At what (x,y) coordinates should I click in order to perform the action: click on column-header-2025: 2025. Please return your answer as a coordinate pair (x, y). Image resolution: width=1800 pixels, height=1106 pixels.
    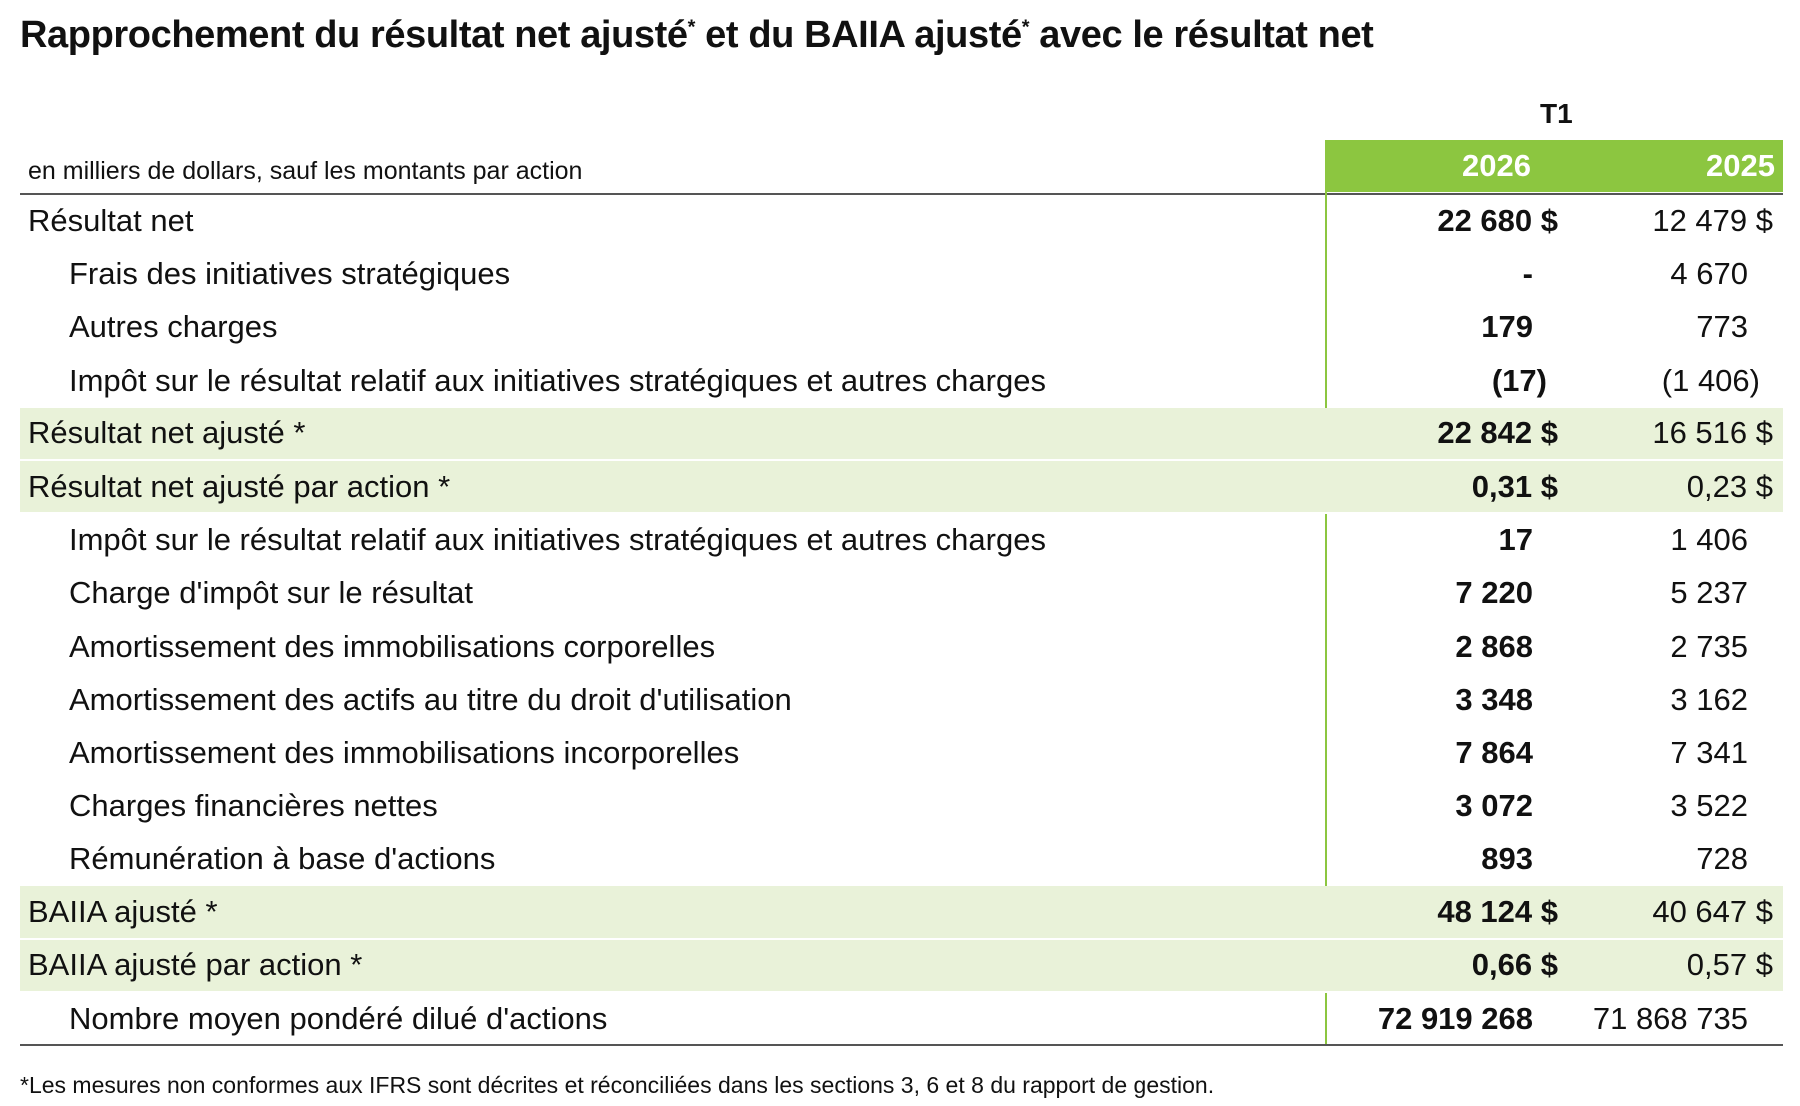
    Looking at the image, I should click on (1666, 166).